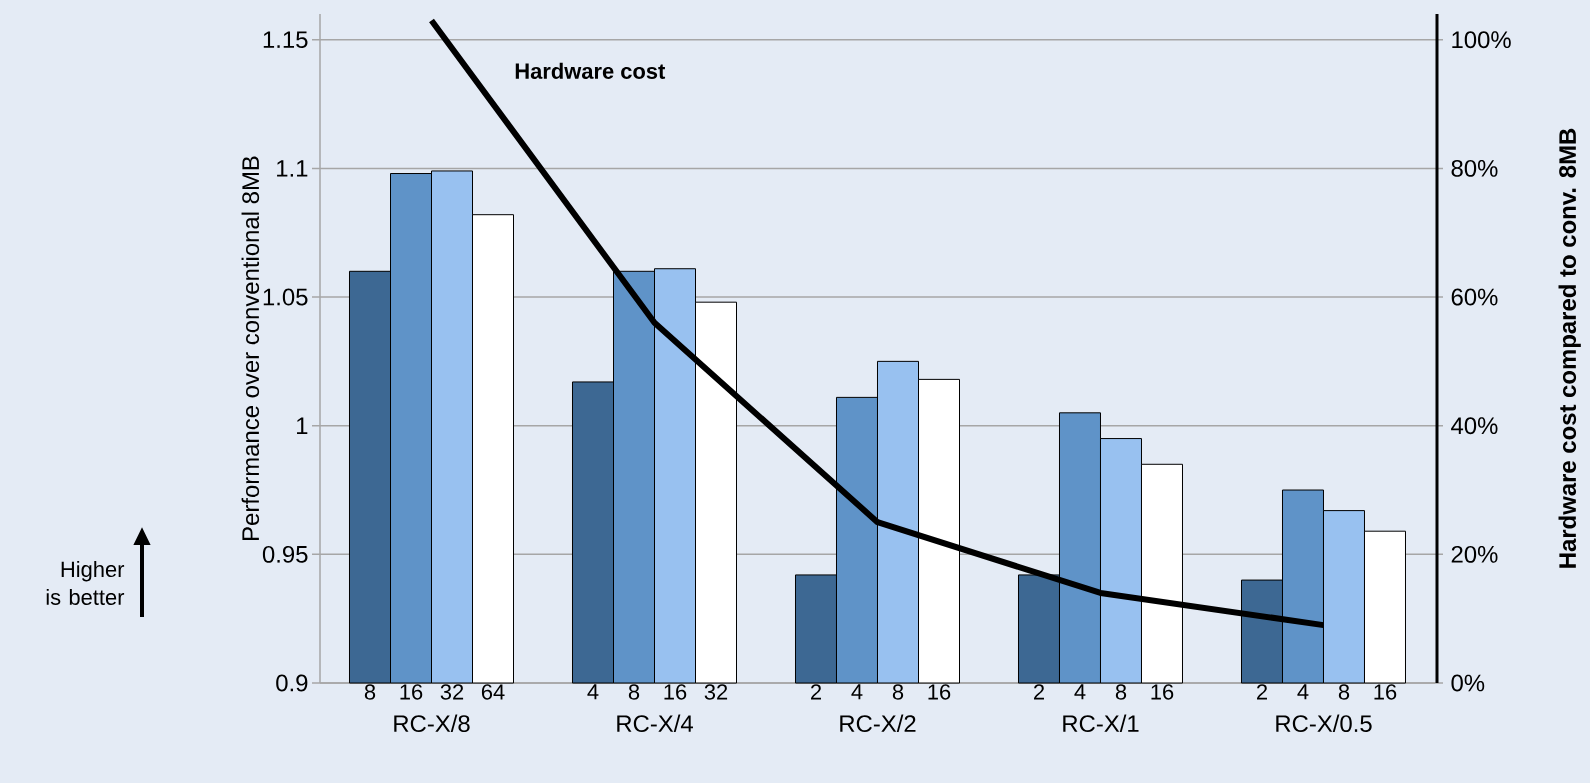 This screenshot has width=1590, height=783. What do you see at coordinates (432, 723) in the screenshot?
I see `x-tick-label: RC-X/8` at bounding box center [432, 723].